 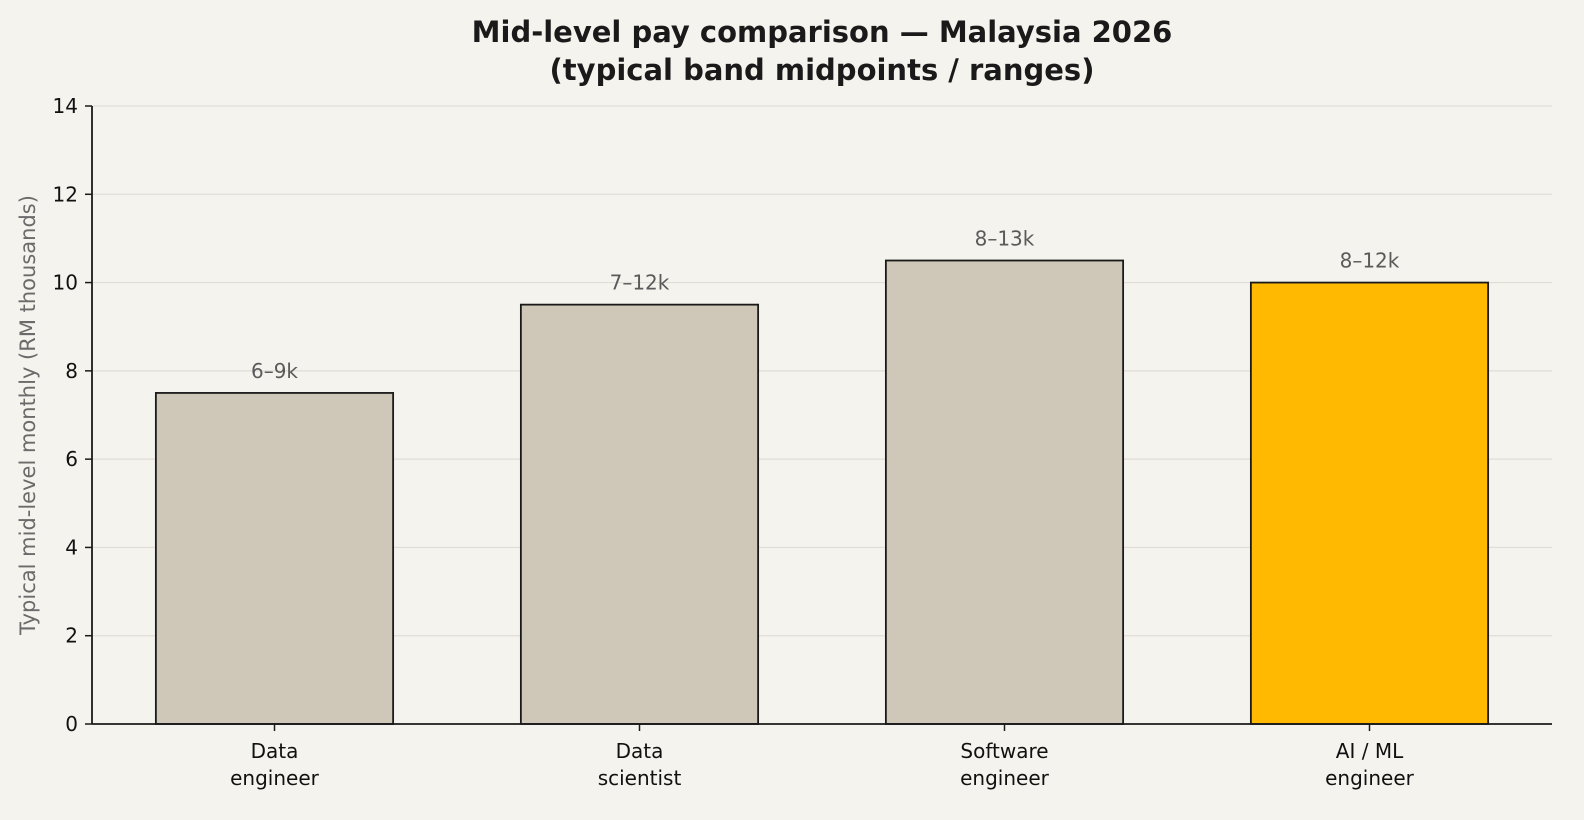 What do you see at coordinates (1005, 239) in the screenshot?
I see `bar-value-label-2: 8–13k` at bounding box center [1005, 239].